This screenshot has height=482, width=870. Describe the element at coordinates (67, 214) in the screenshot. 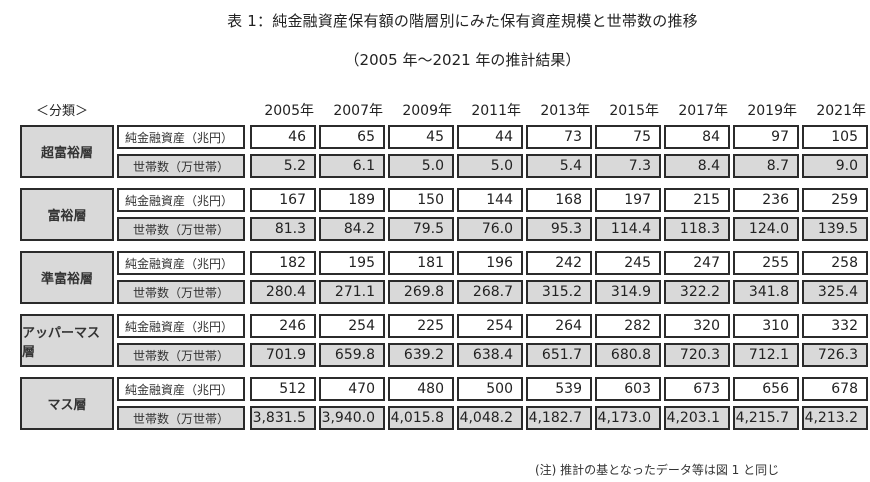

I see `group-label: 富裕層` at that location.